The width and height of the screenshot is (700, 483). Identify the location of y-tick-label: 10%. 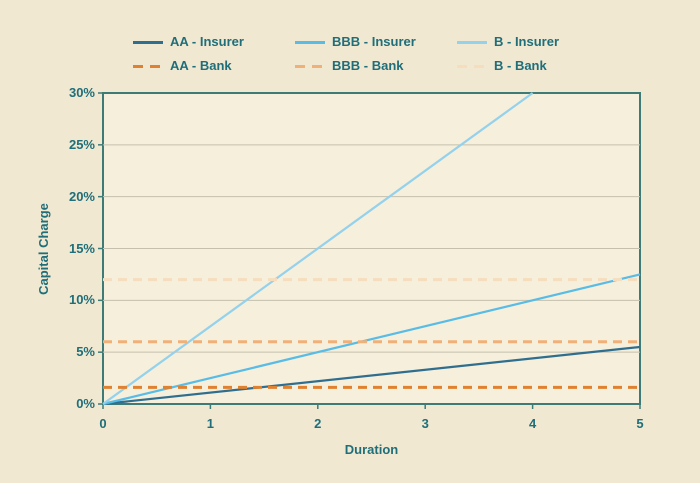
(81, 300).